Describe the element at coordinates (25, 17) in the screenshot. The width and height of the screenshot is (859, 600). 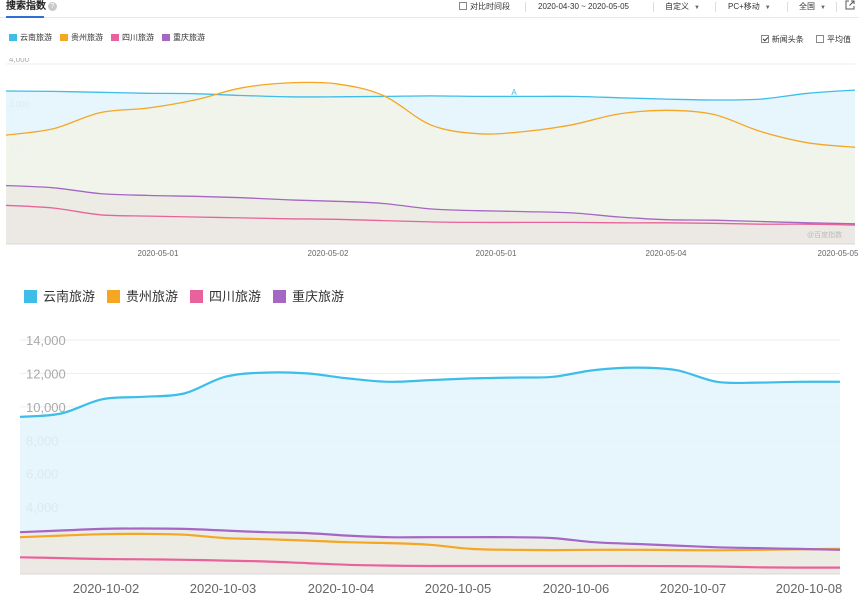
I see `active-tab-indicator` at that location.